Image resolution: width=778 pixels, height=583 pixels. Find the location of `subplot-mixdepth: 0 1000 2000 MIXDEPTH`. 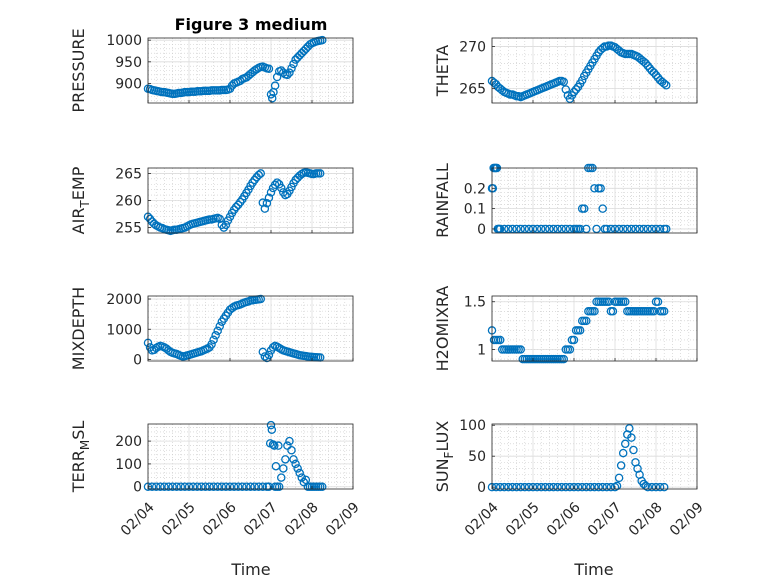

subplot-mixdepth: 0 1000 2000 MIXDEPTH is located at coordinates (211, 328).